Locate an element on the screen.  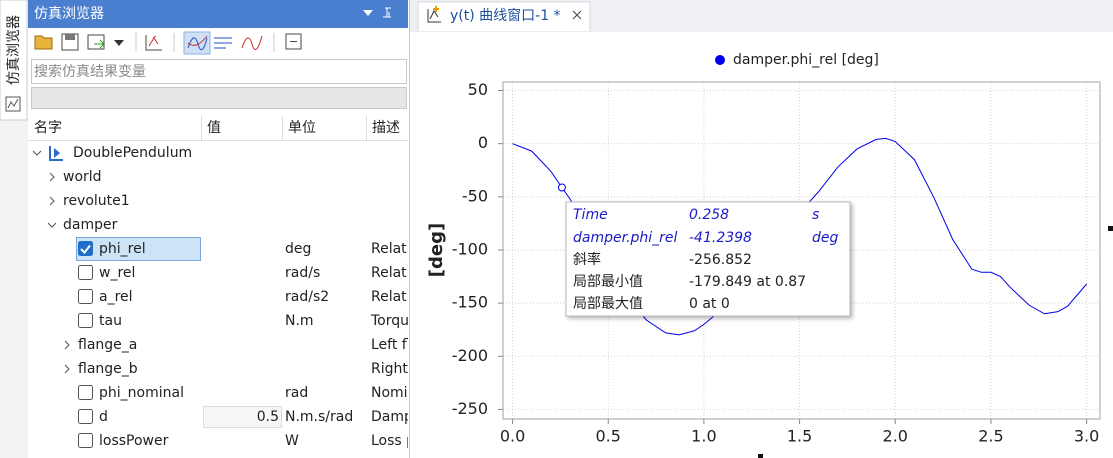
search-box is located at coordinates (219, 71).